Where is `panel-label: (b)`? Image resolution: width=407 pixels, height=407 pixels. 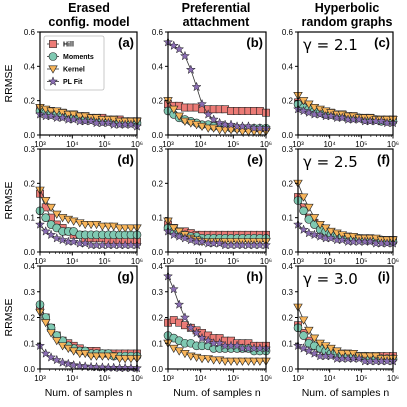
panel-label: (b) is located at coordinates (254, 42).